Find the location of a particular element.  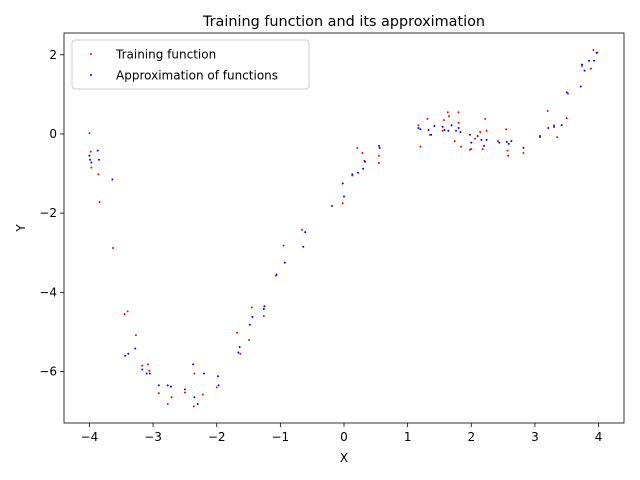

y-axis-label: Y is located at coordinates (21, 228).